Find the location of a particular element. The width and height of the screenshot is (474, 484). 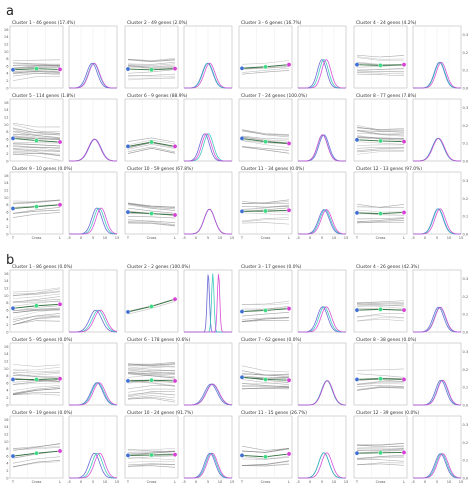

cluster-title: Cluster 1 - 86 genes (0.0%) is located at coordinates (42, 267).